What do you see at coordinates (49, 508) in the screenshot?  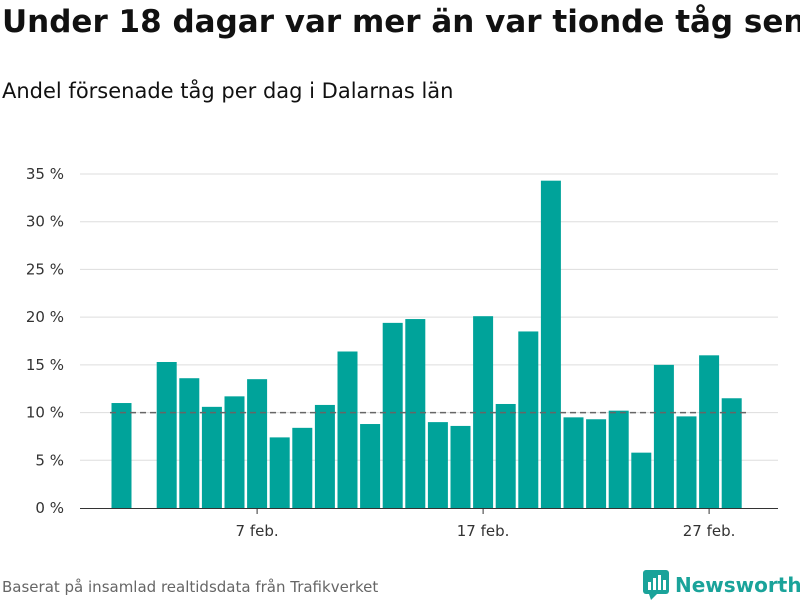 I see `y-tick-label: 0 %` at bounding box center [49, 508].